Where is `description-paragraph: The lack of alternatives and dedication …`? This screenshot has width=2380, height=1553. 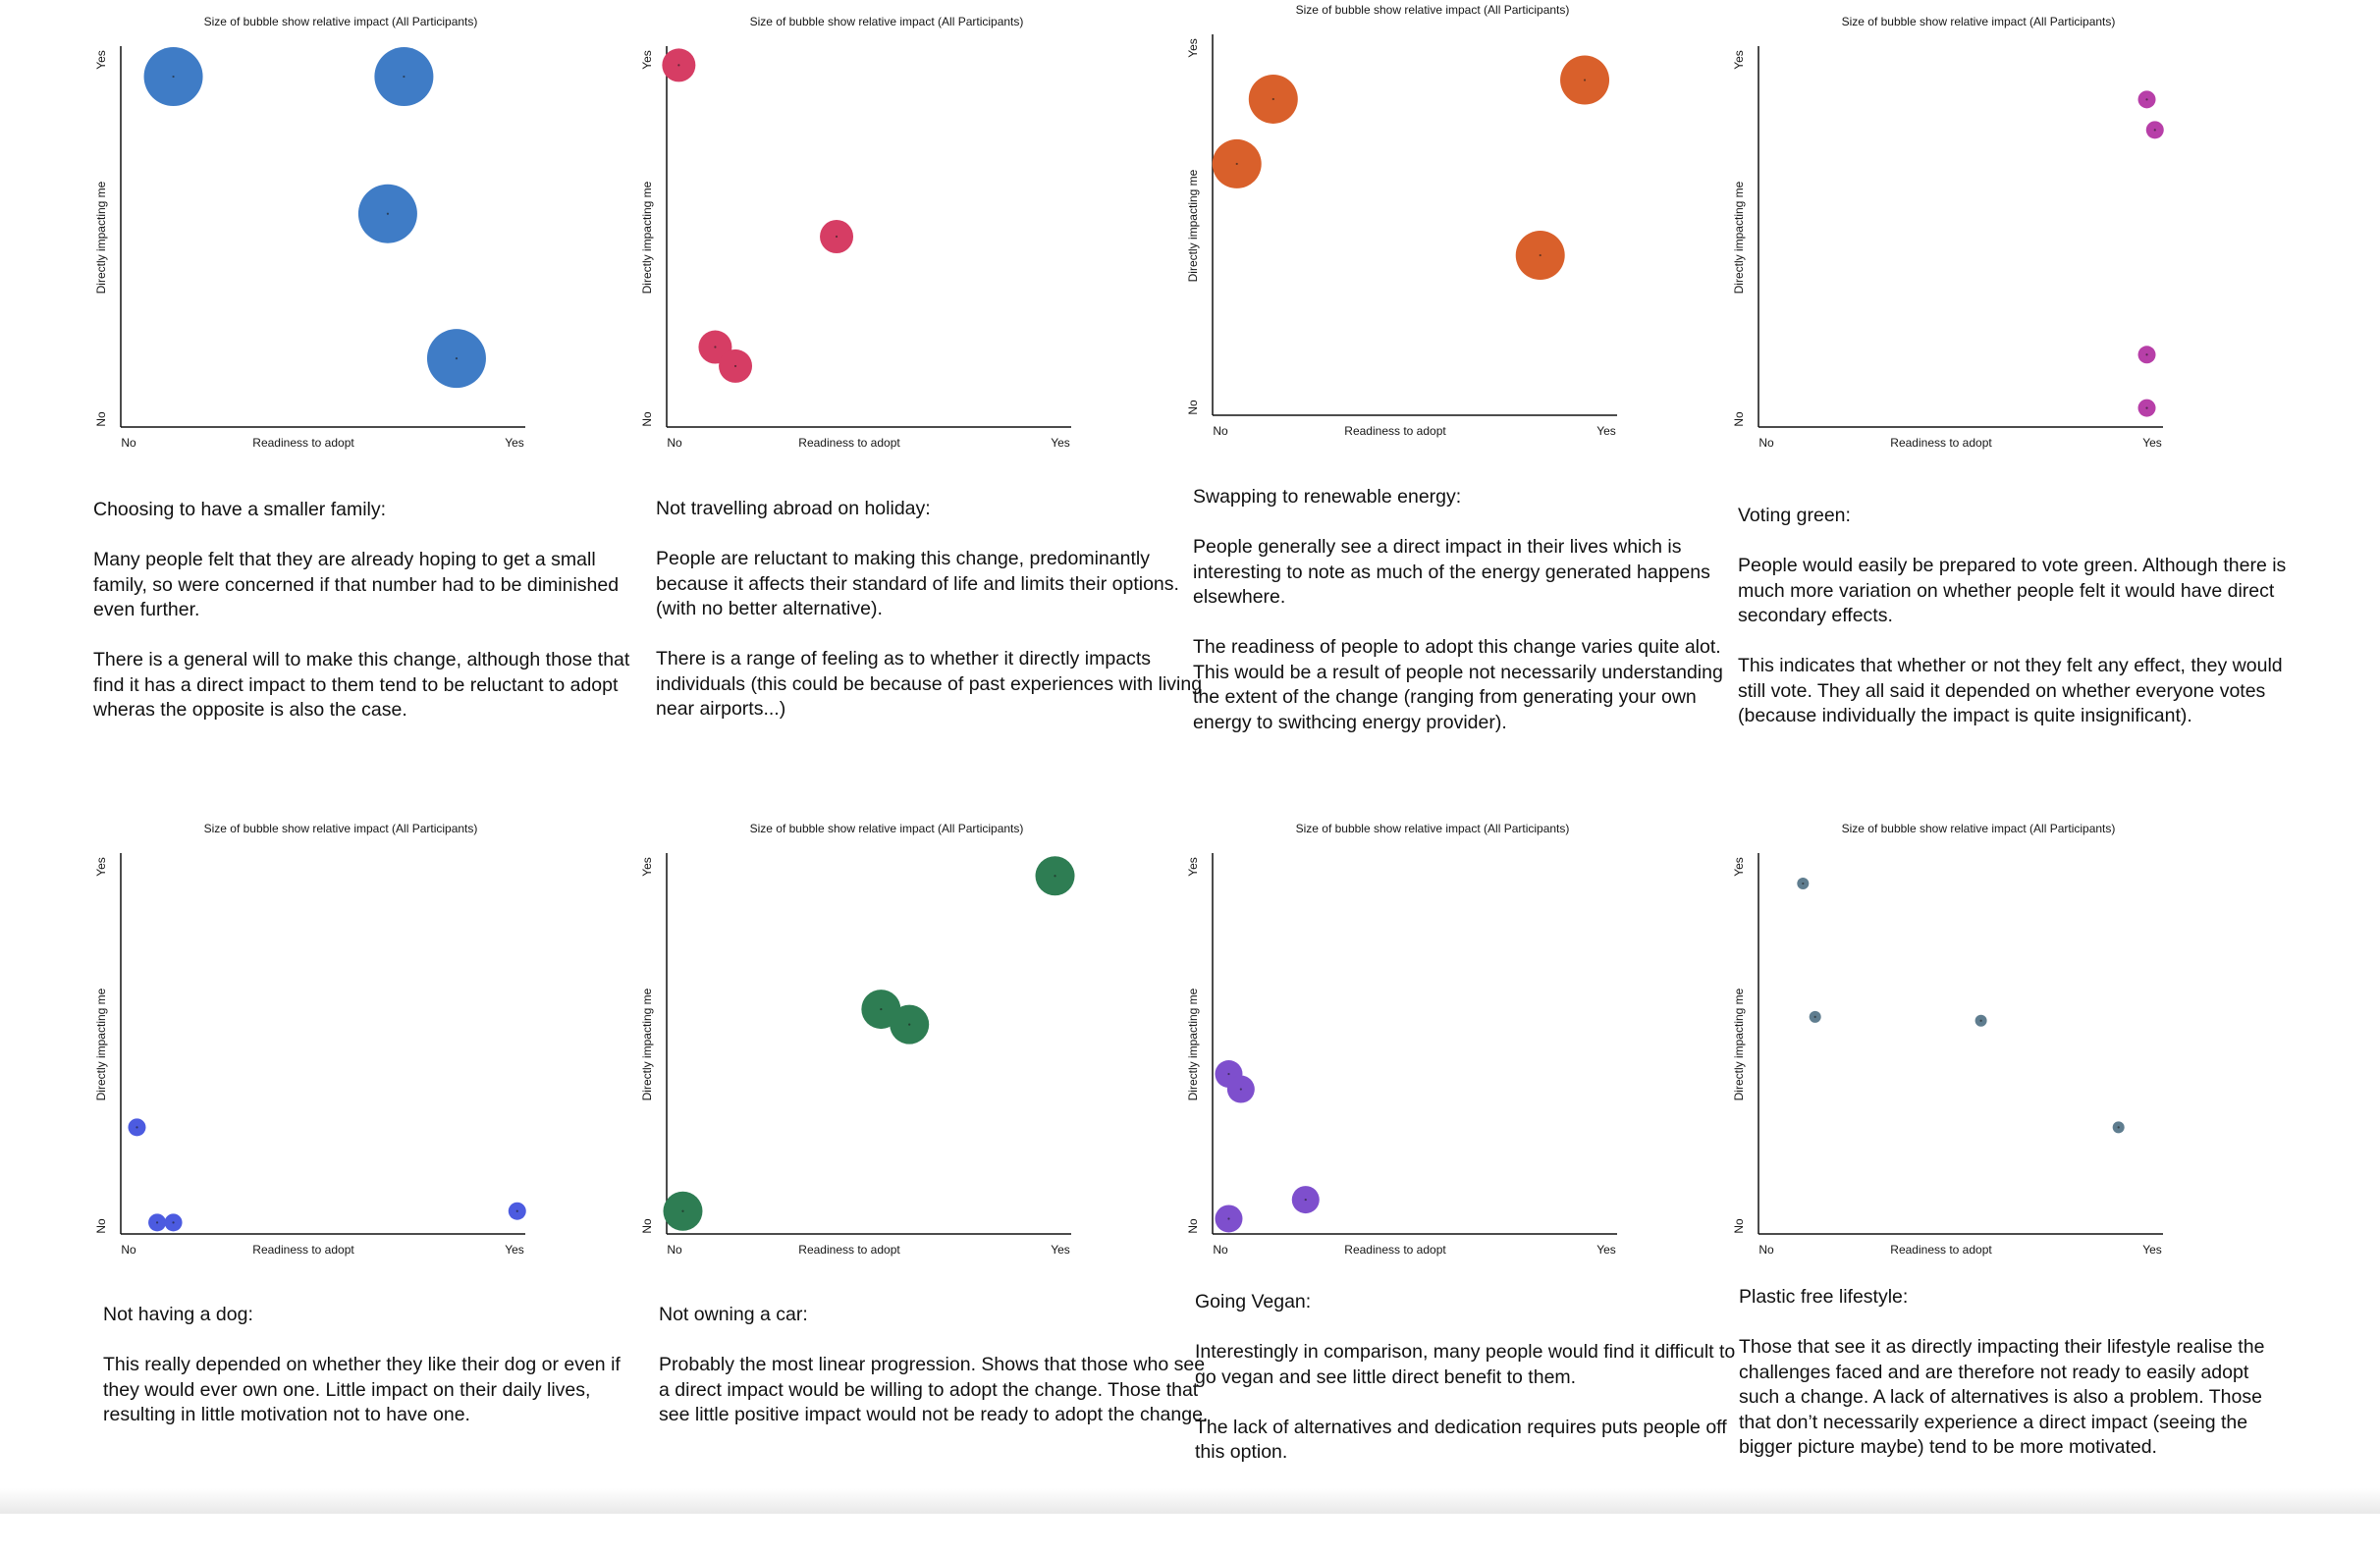 description-paragraph: The lack of alternatives and dedication … is located at coordinates (1461, 1440).